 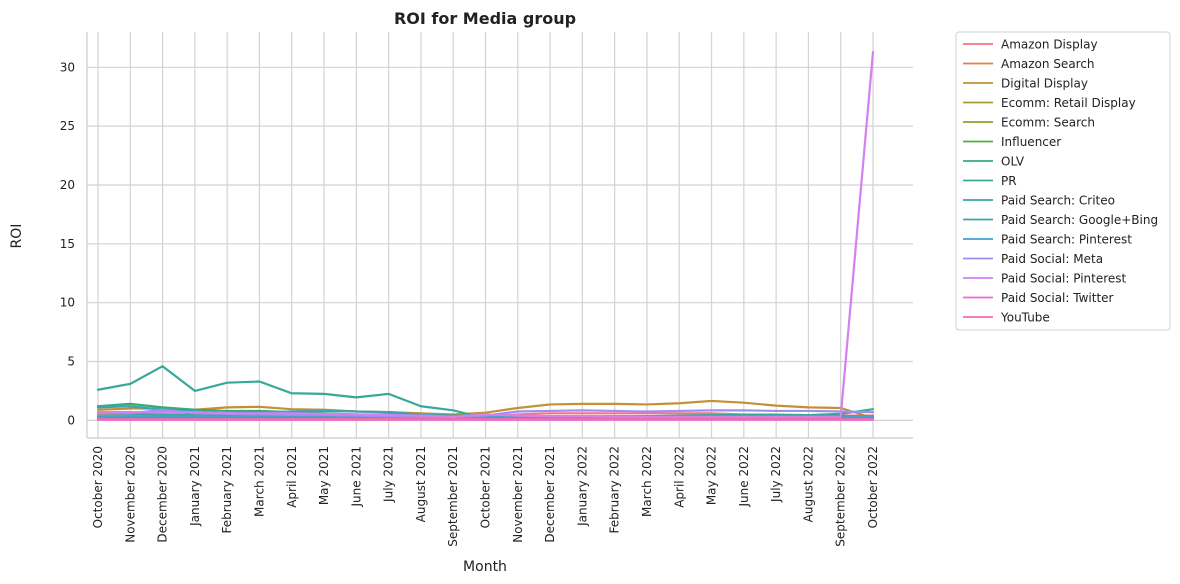 I want to click on legend-label-paid-search-google-bing: Paid Search: Google+Bing, so click(x=1079, y=220).